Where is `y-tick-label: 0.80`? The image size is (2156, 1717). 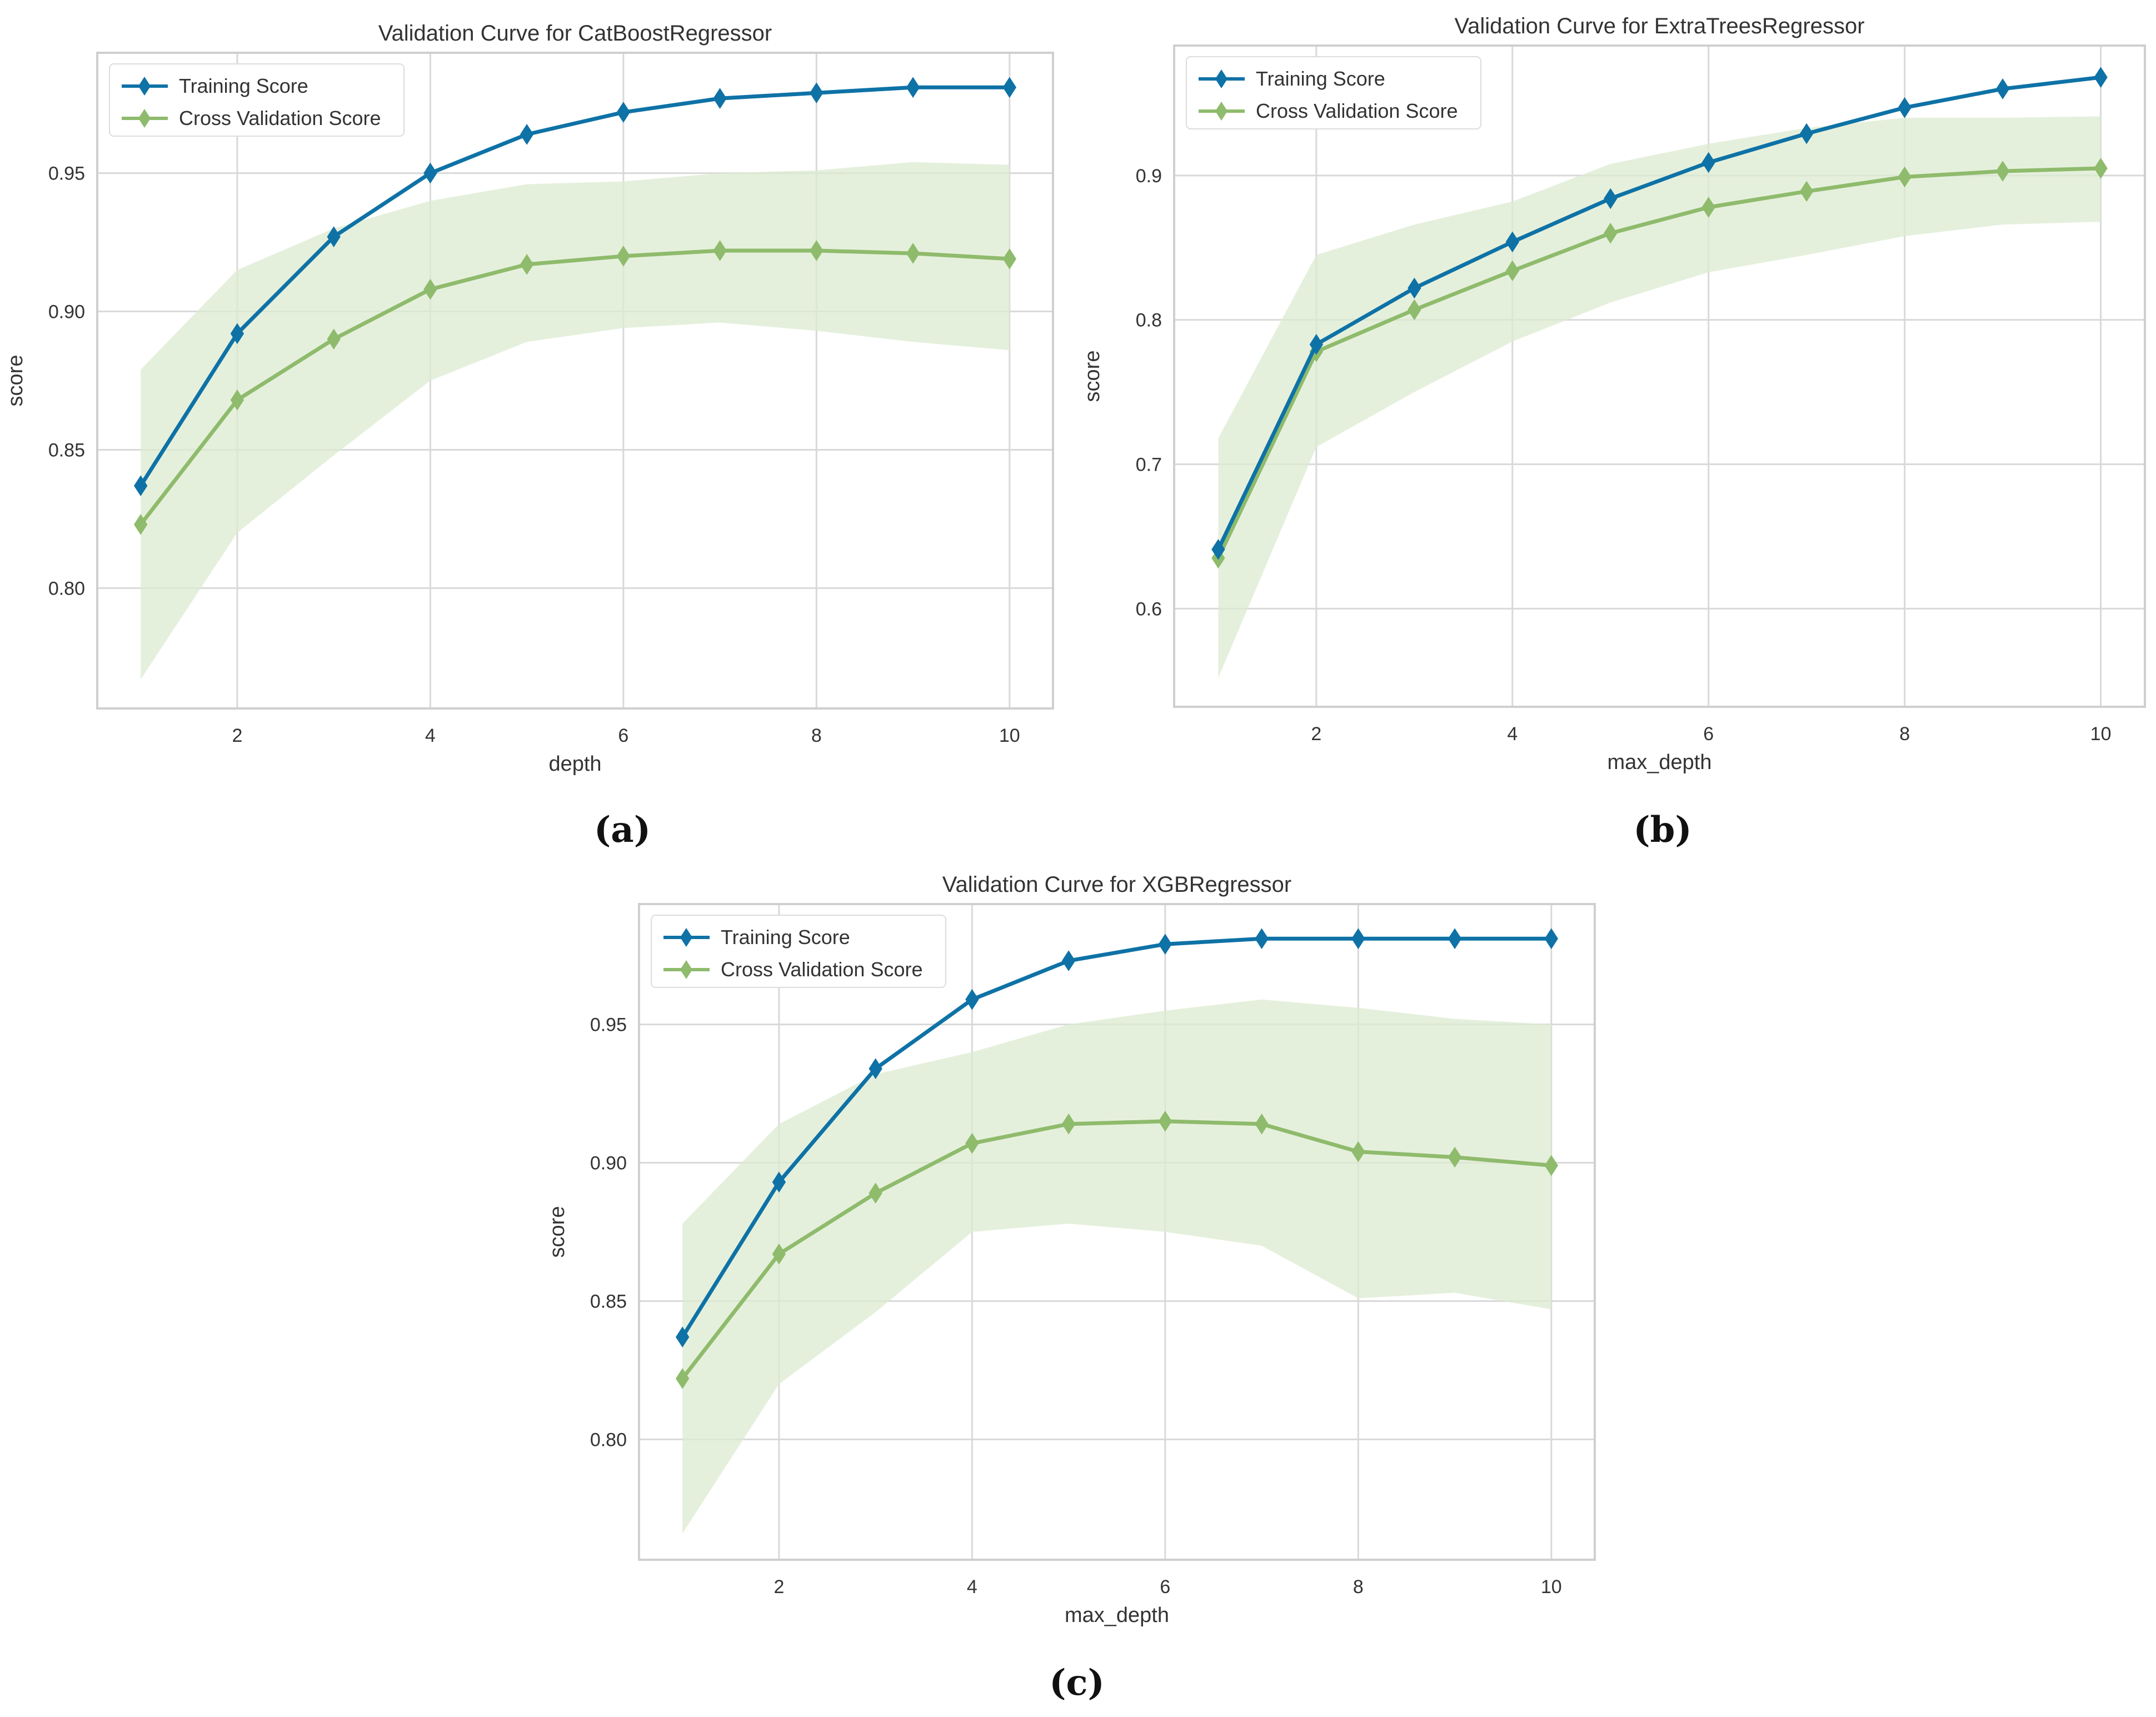
y-tick-label: 0.80 is located at coordinates (66, 588).